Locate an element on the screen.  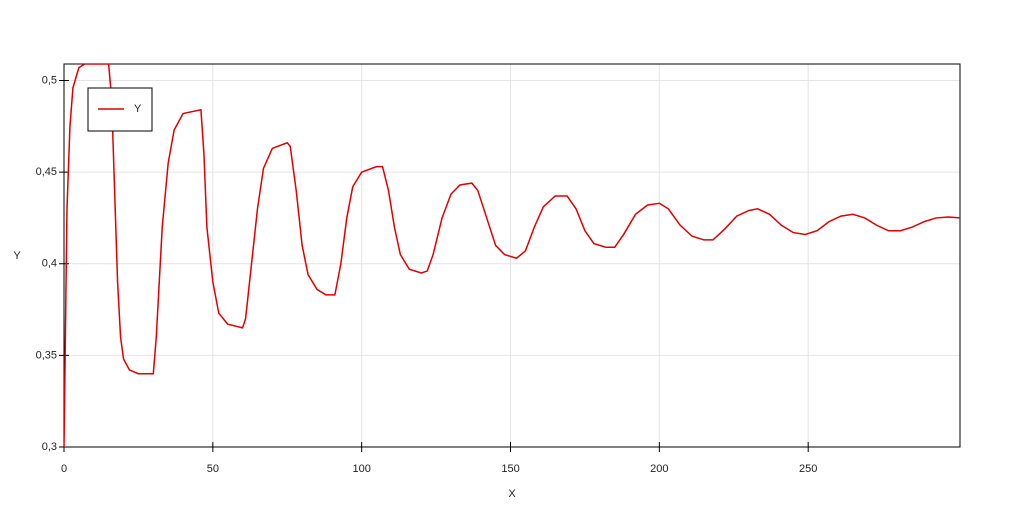
y-tick-label: 0,4 is located at coordinates (49, 264).